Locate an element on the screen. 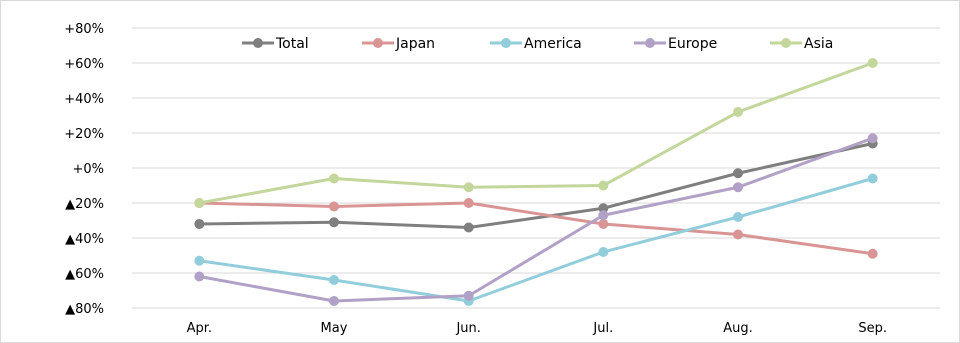 The height and width of the screenshot is (343, 960). y-tick-label: ▲20% is located at coordinates (84, 204).